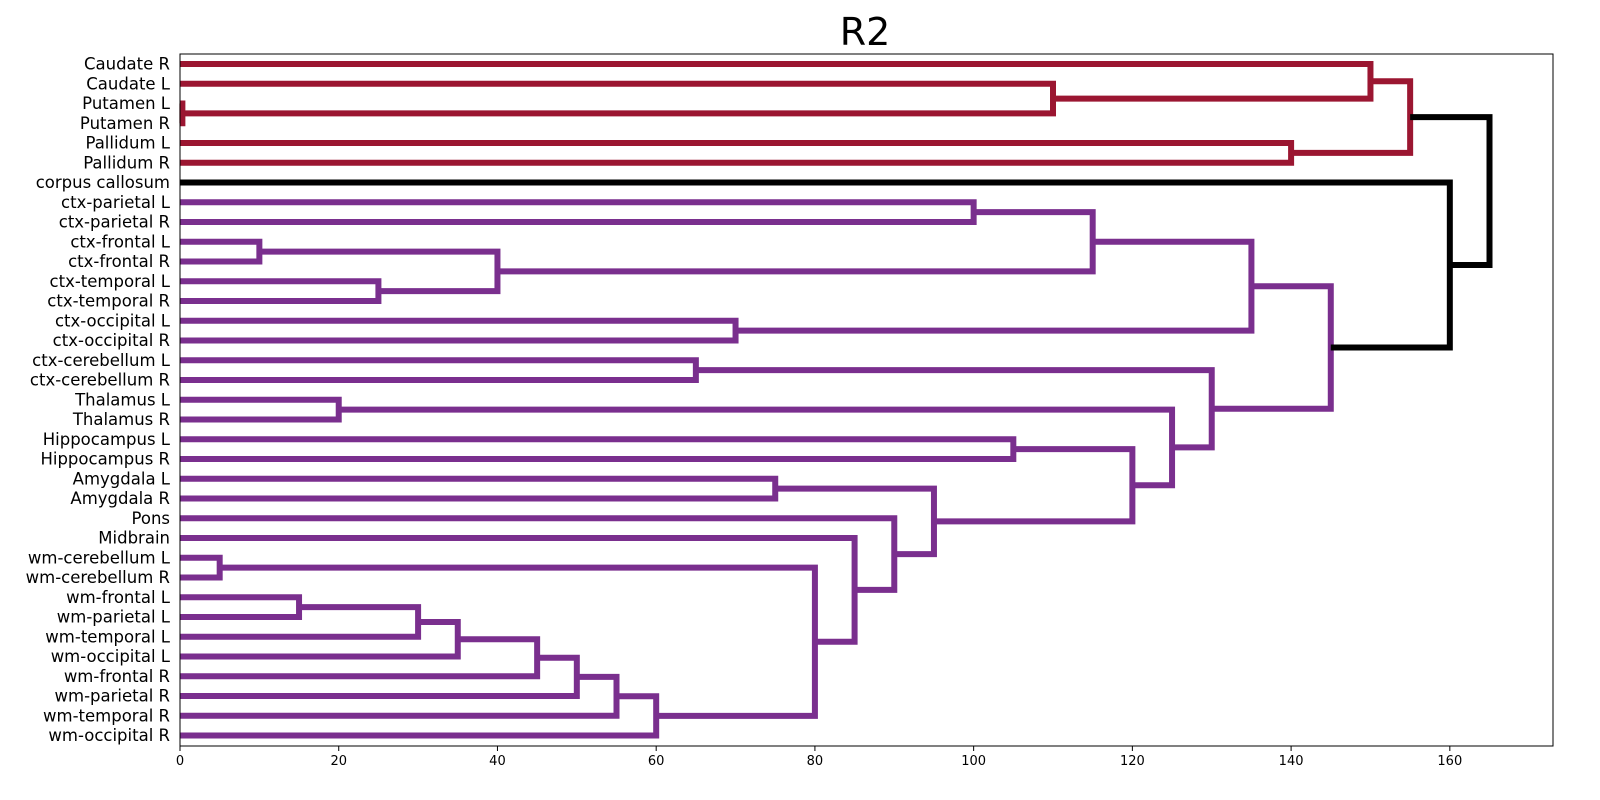  Describe the element at coordinates (122, 478) in the screenshot. I see `leaf-label: Amygdala L` at that location.